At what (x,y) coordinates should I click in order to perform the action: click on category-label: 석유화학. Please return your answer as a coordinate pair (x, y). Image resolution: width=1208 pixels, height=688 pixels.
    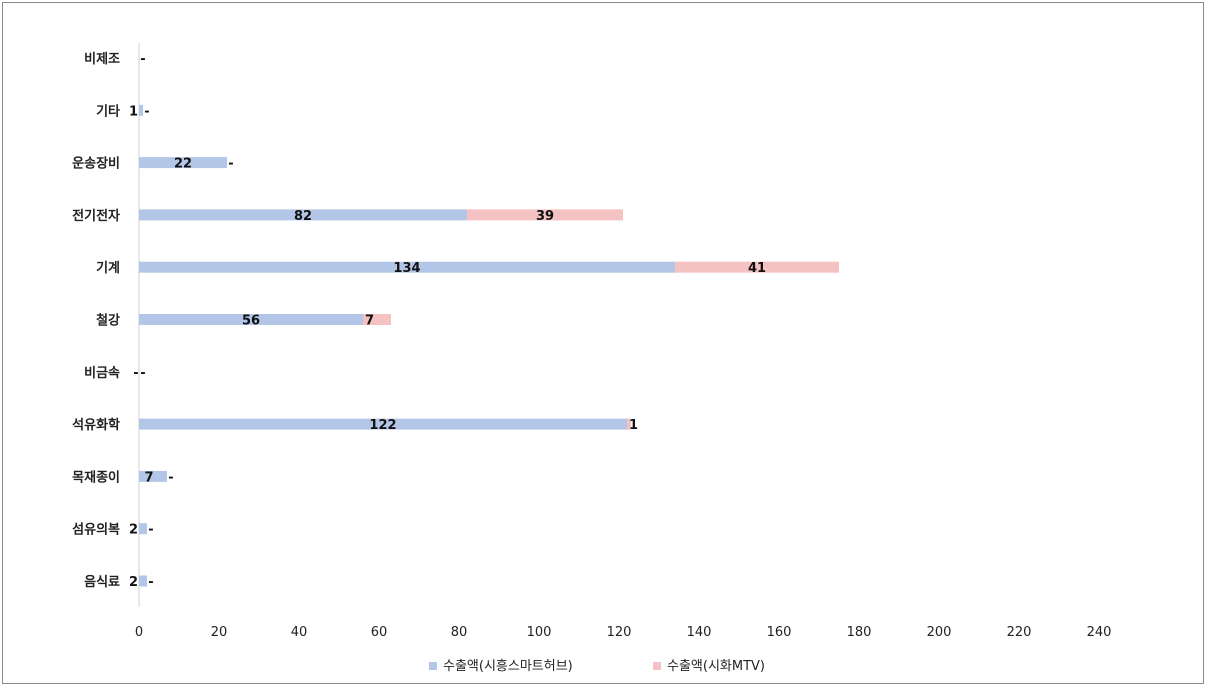
    Looking at the image, I should click on (96, 425).